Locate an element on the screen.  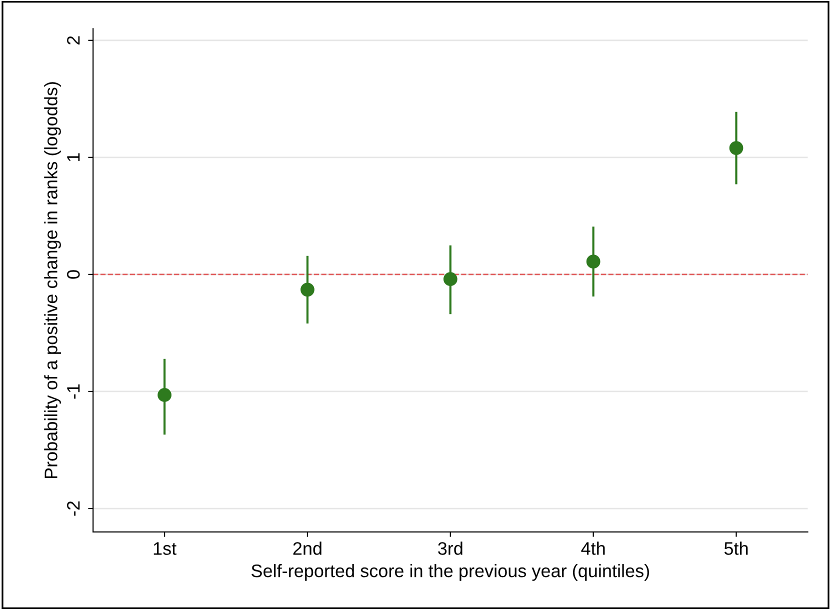
y-tick-label: -2 is located at coordinates (73, 508).